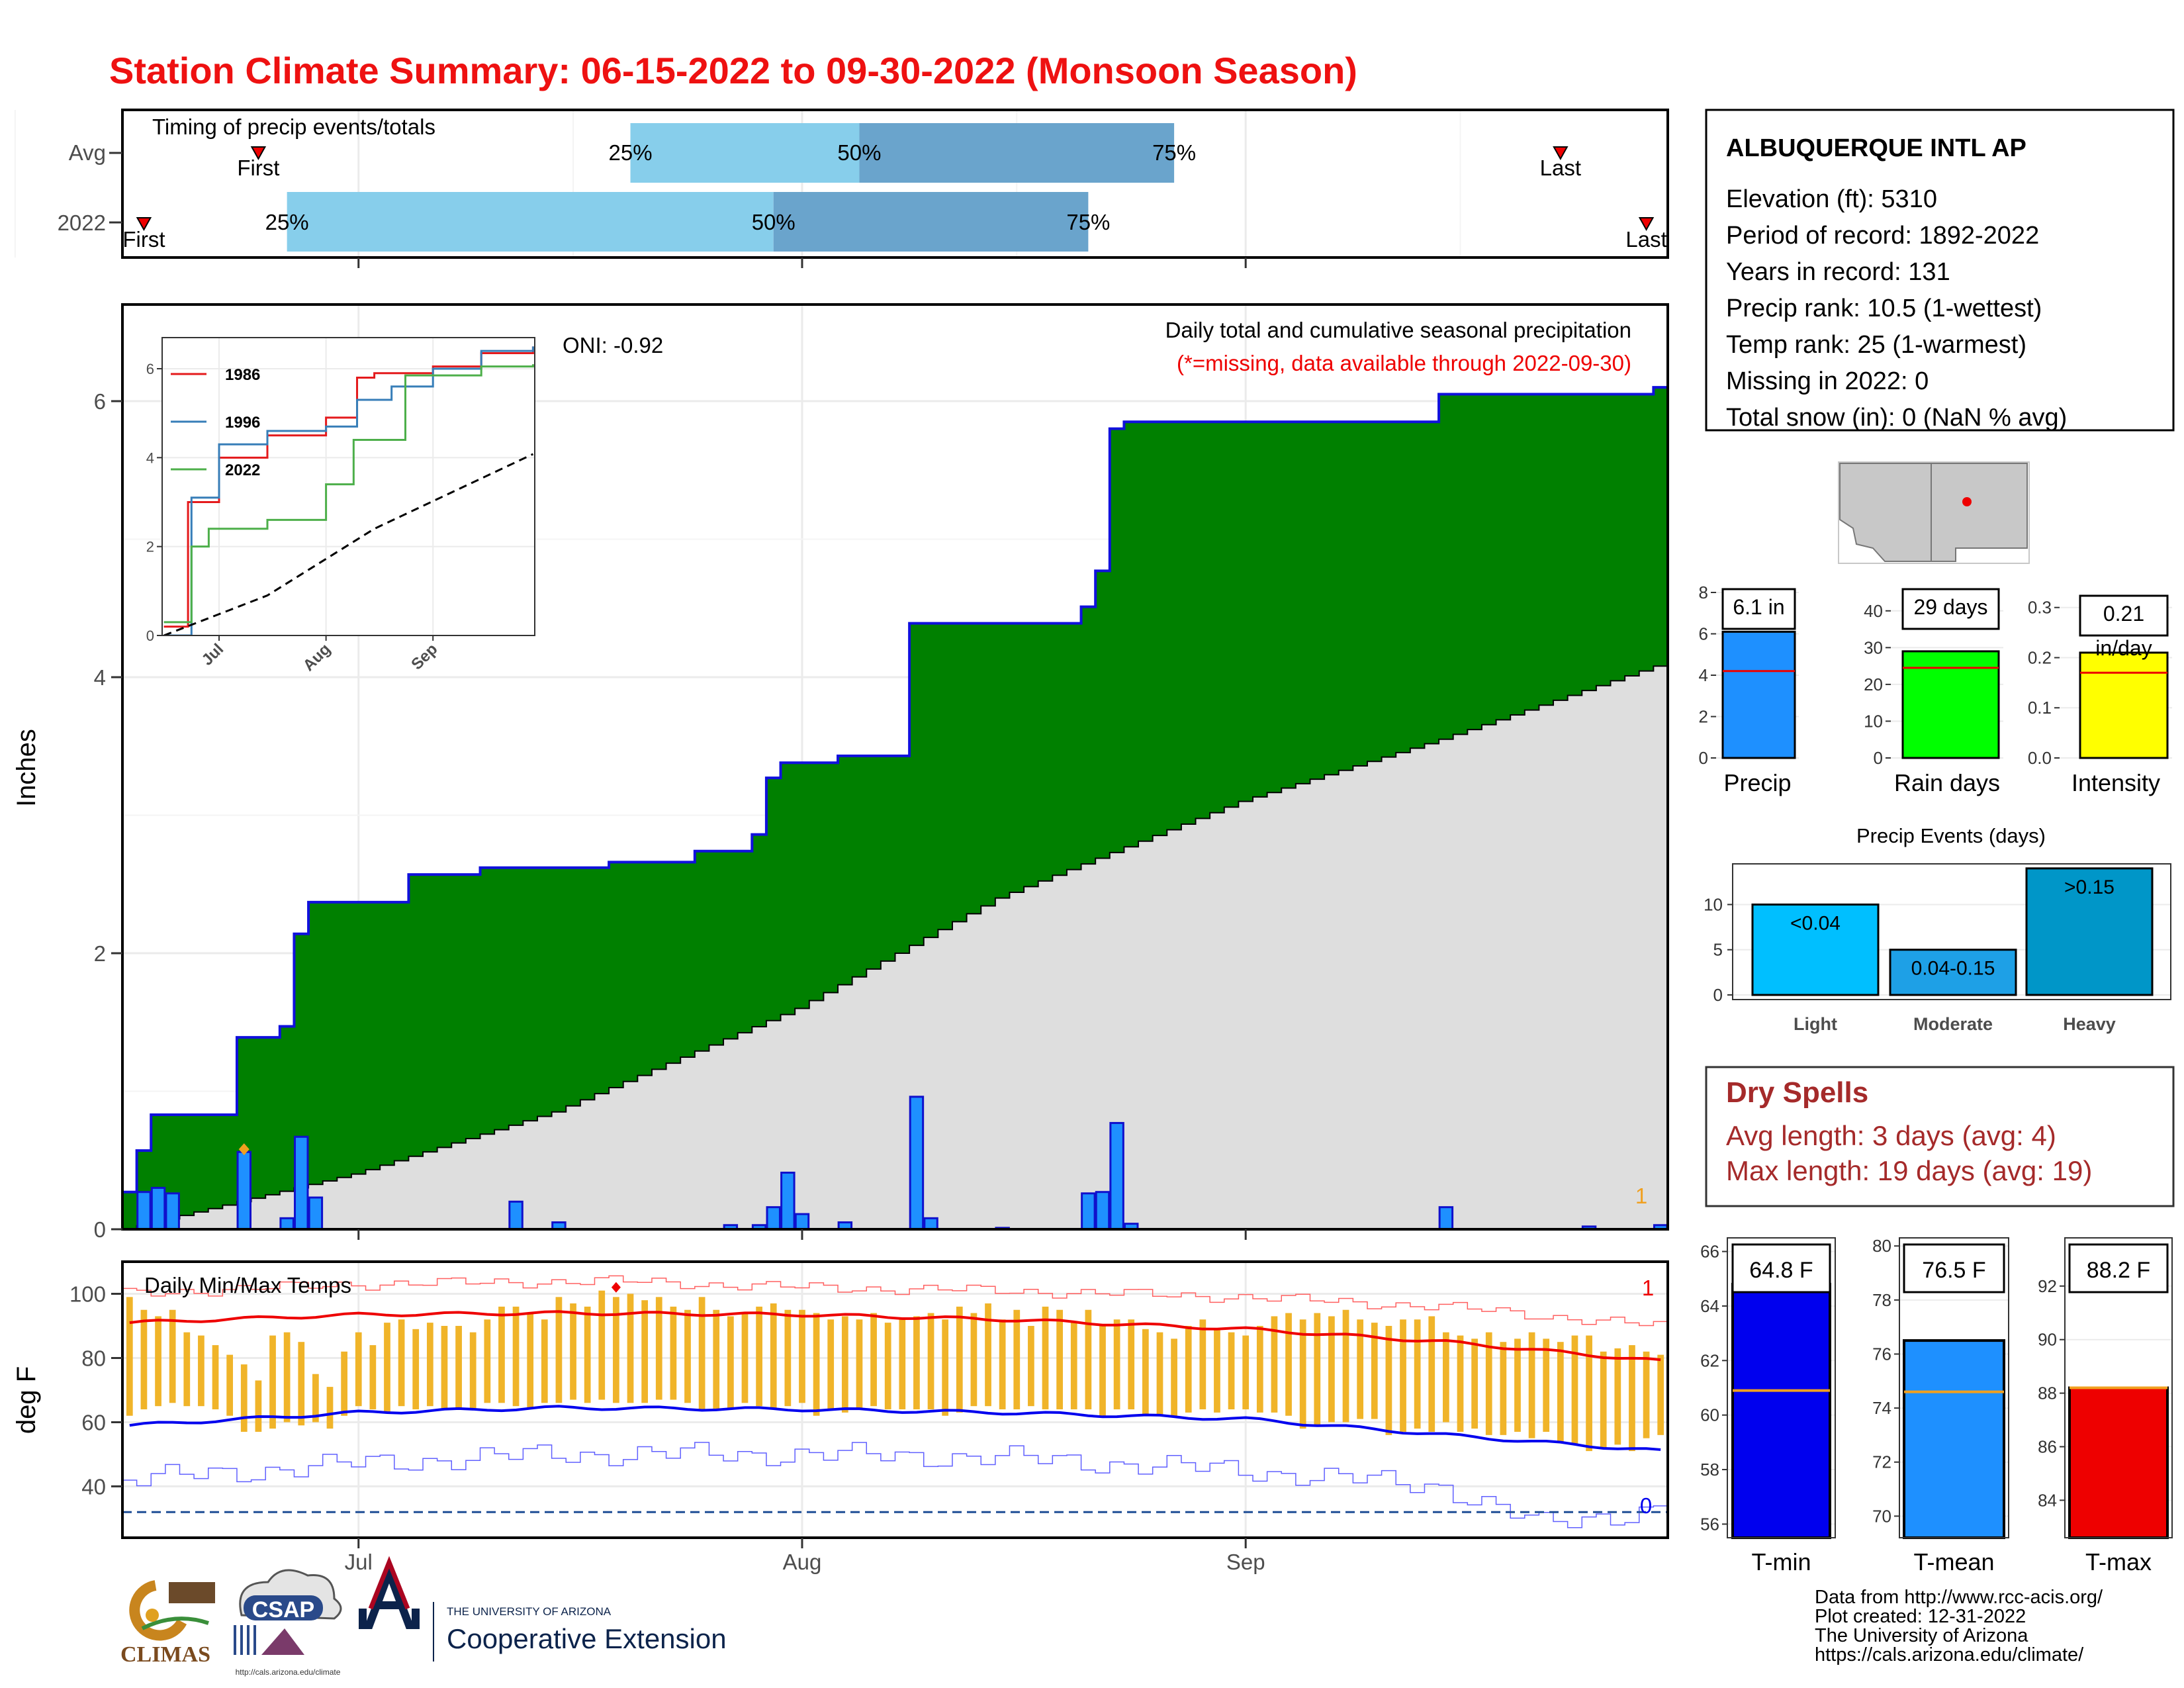 The height and width of the screenshot is (1688, 2184). I want to click on timing-title: Timing of precip events/totals, so click(293, 127).